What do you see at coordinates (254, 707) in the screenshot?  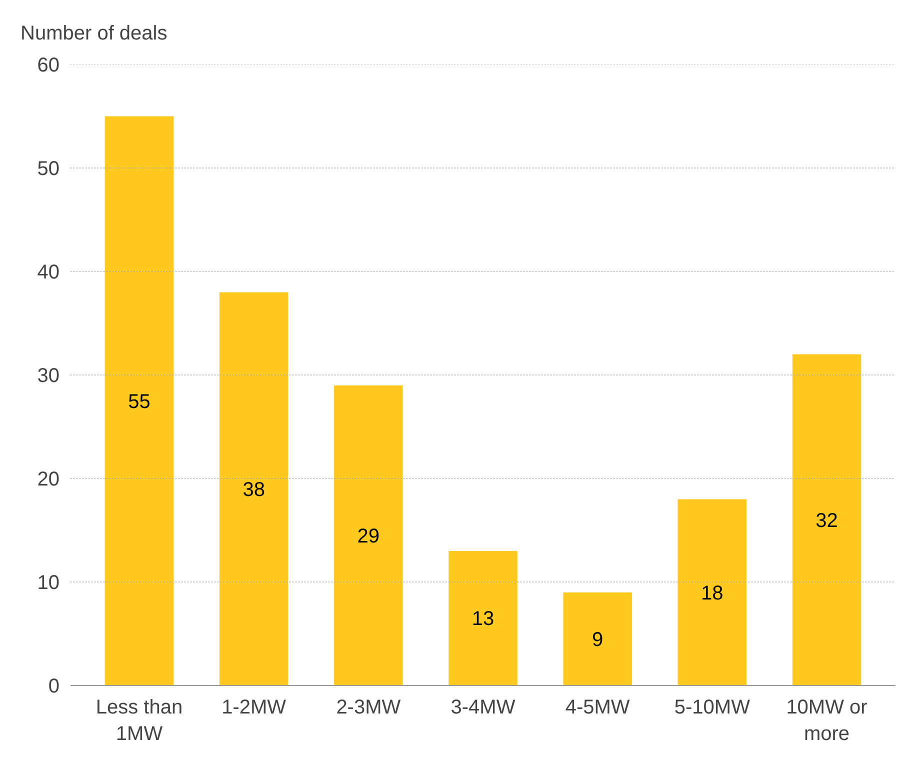 I see `x-tick-label: 1-2MW` at bounding box center [254, 707].